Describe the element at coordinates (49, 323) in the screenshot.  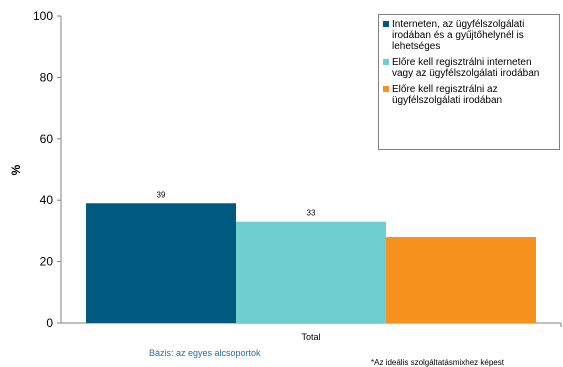
I see `y-tick-label: 0` at that location.